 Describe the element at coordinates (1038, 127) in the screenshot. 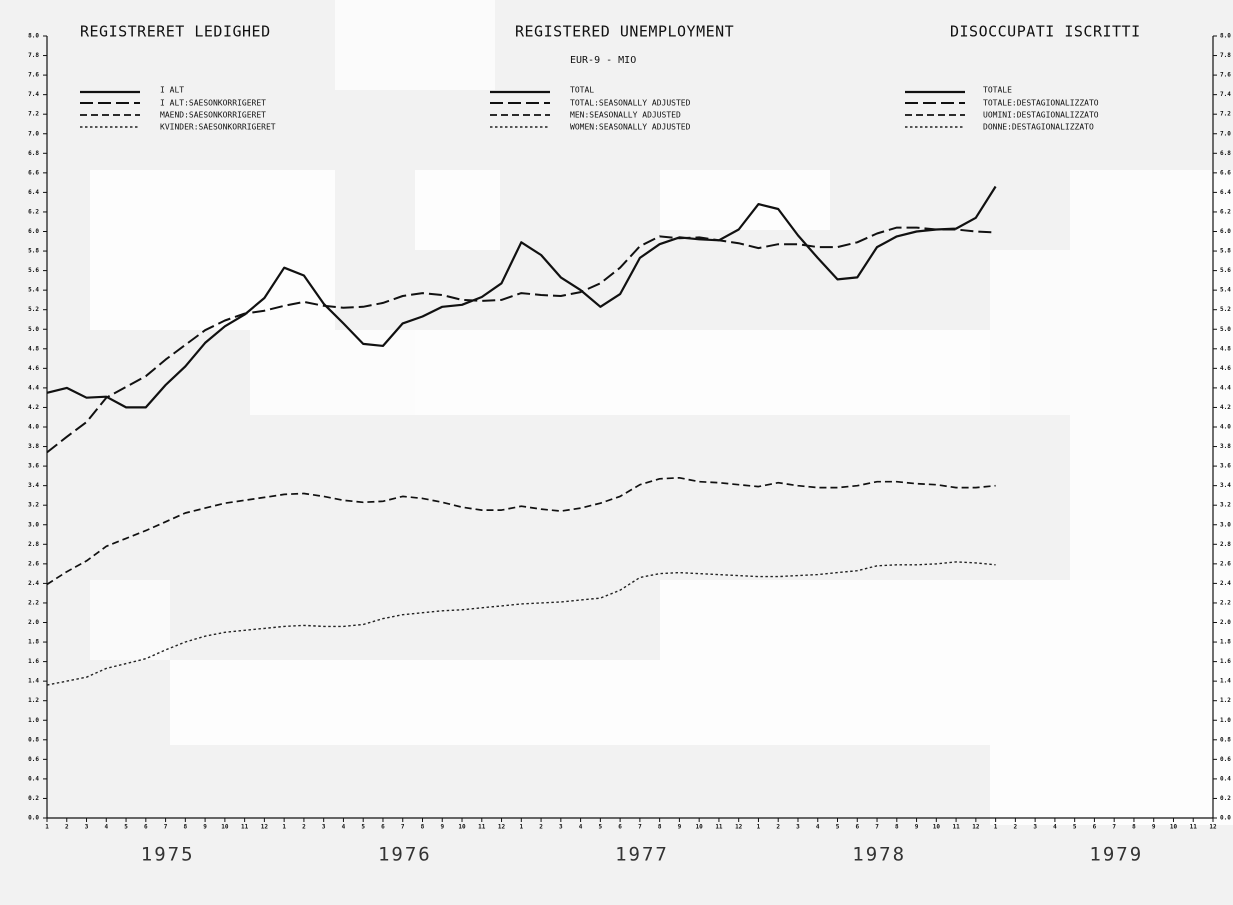

I see `legend-italian-label: DONNE:DESTAGIONALIZZATO` at that location.